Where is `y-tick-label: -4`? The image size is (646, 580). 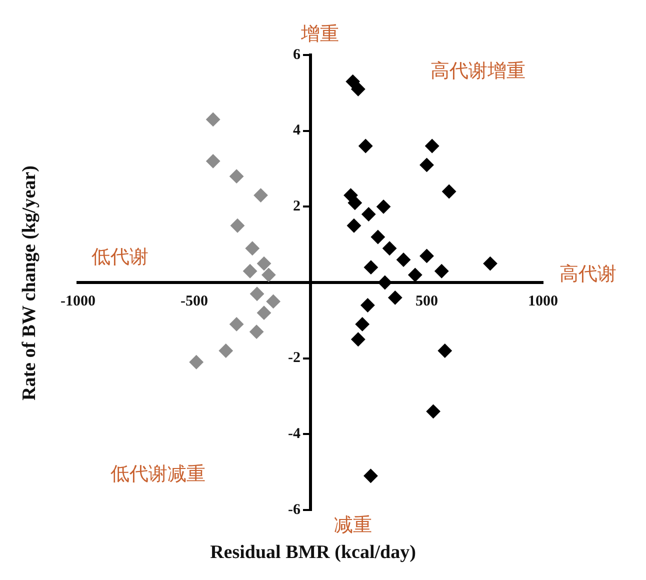 y-tick-label: -4 is located at coordinates (294, 434).